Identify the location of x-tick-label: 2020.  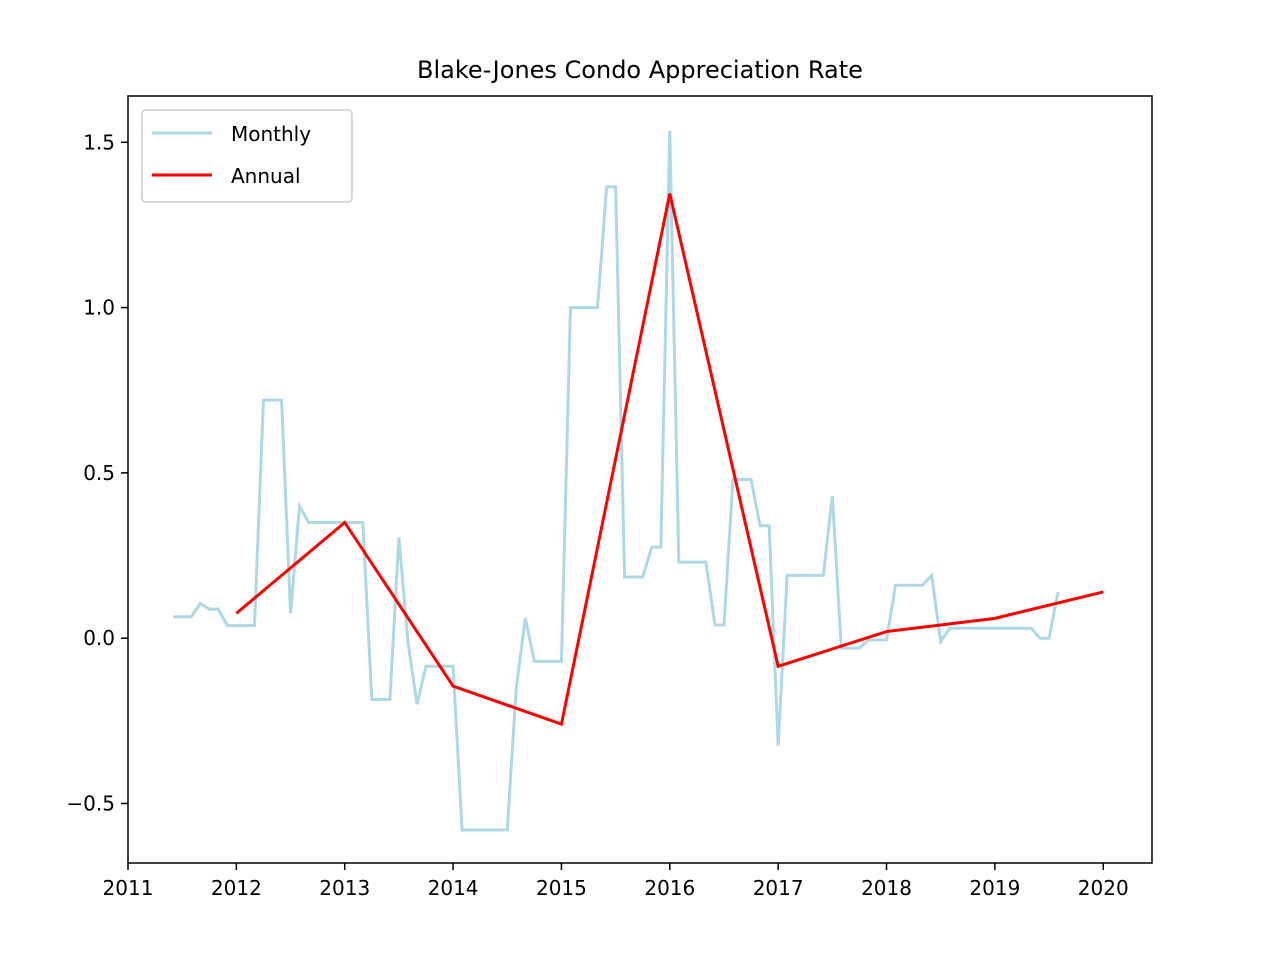
(1103, 888).